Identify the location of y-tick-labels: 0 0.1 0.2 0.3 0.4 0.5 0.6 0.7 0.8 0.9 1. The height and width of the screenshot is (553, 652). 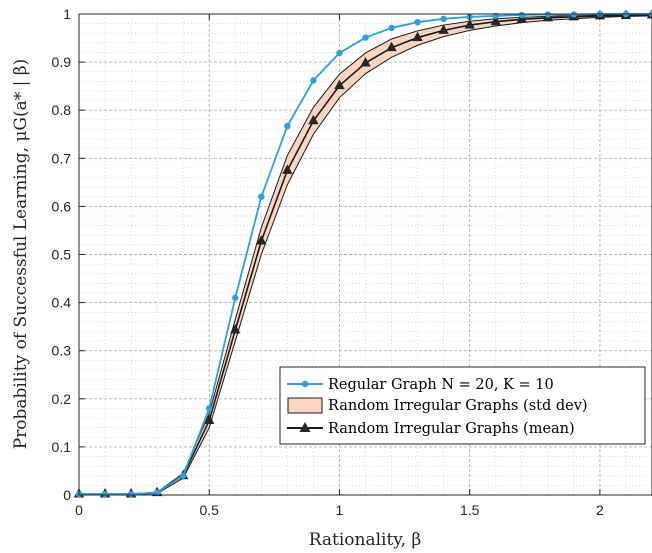
(62, 254).